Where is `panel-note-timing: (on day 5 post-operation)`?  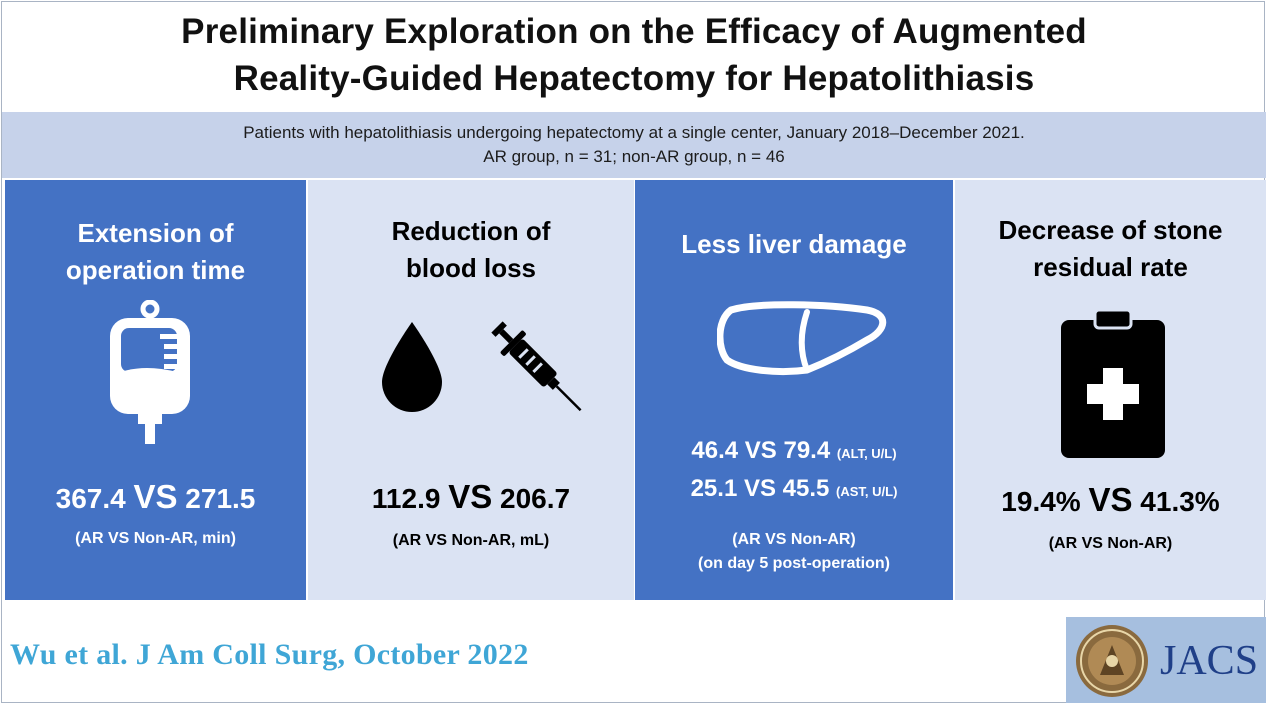
panel-note-timing: (on day 5 post-operation) is located at coordinates (794, 563).